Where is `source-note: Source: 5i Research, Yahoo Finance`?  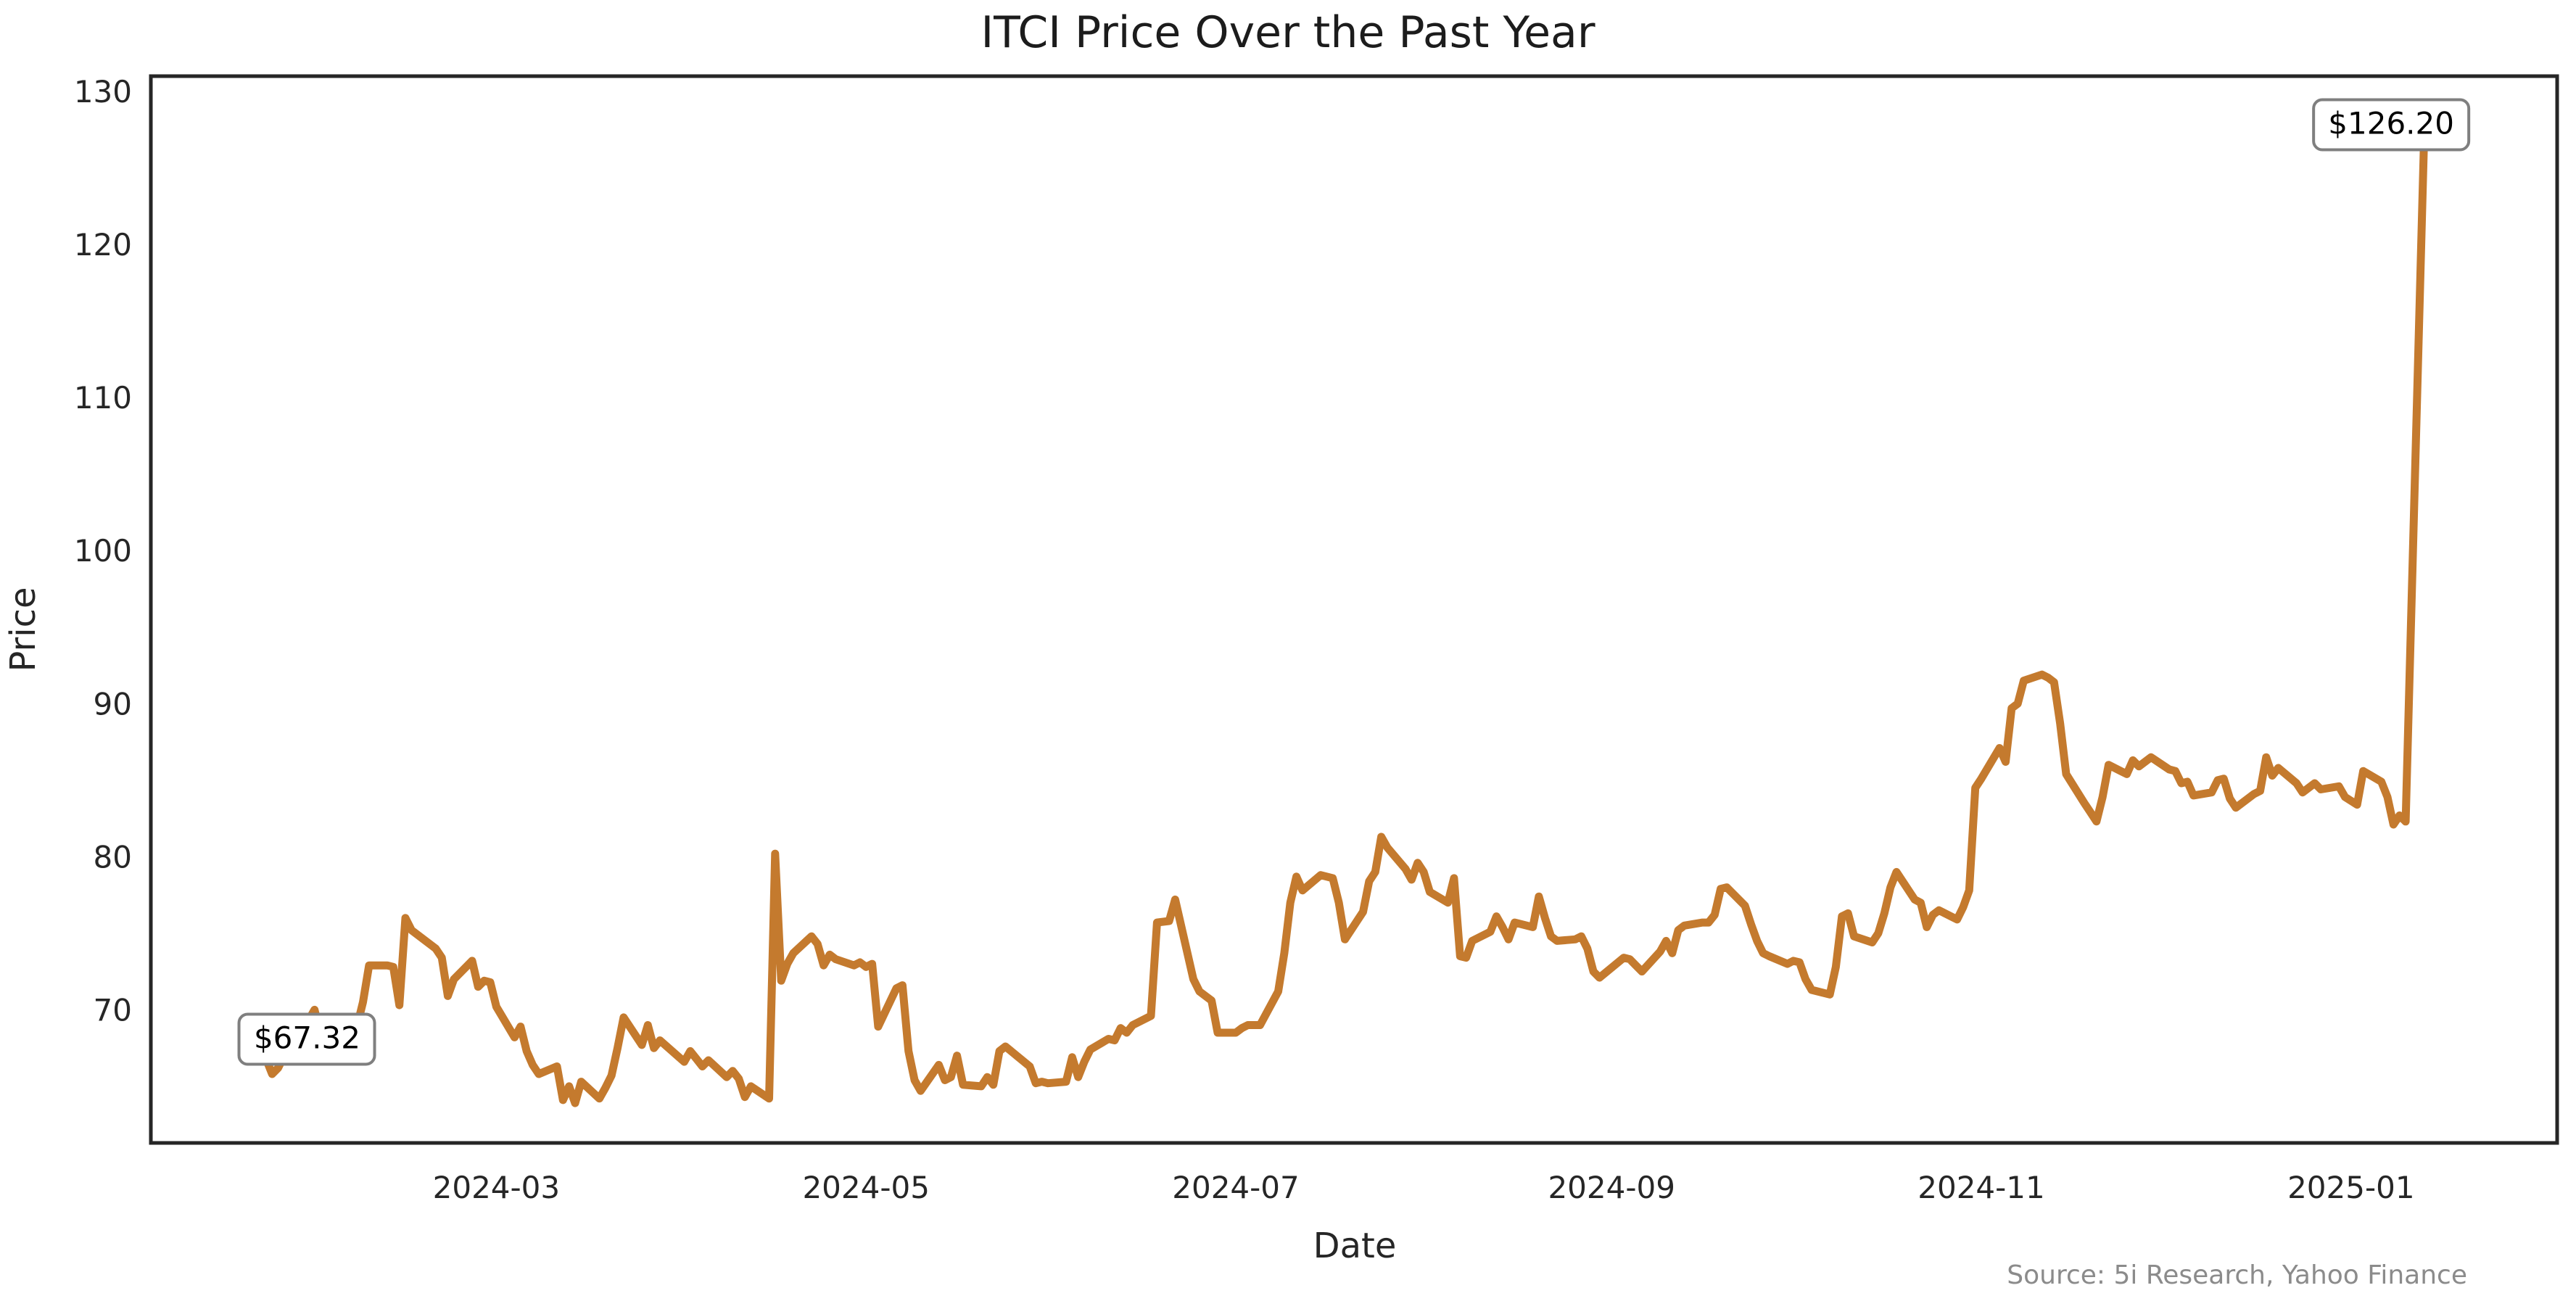 source-note: Source: 5i Research, Yahoo Finance is located at coordinates (2237, 1275).